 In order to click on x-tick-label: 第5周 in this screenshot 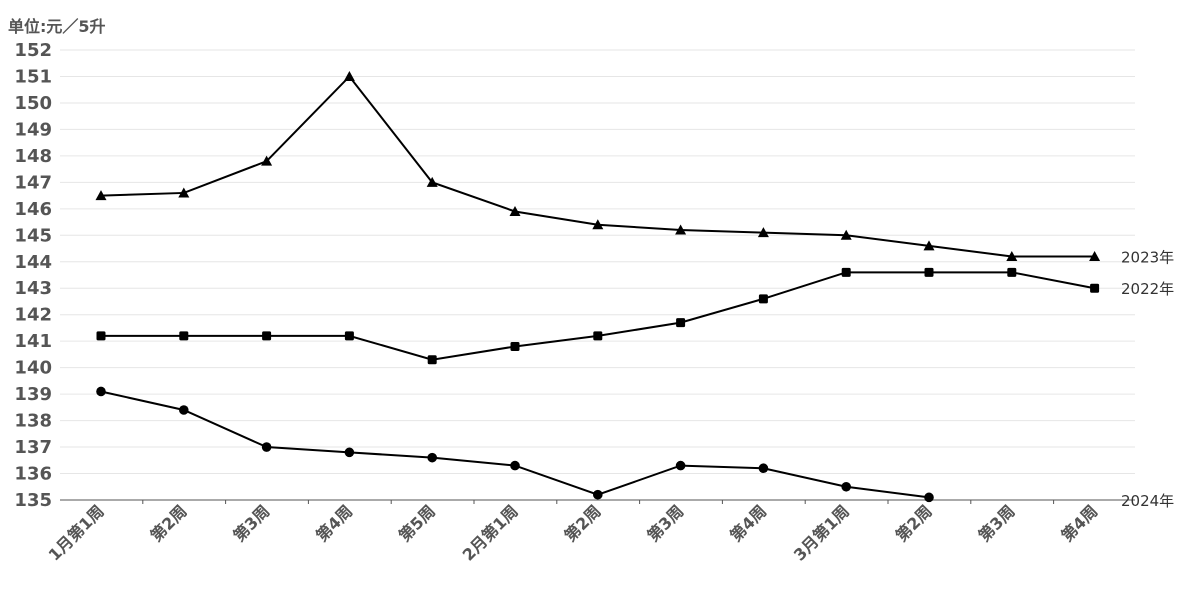, I will do `click(417, 523)`.